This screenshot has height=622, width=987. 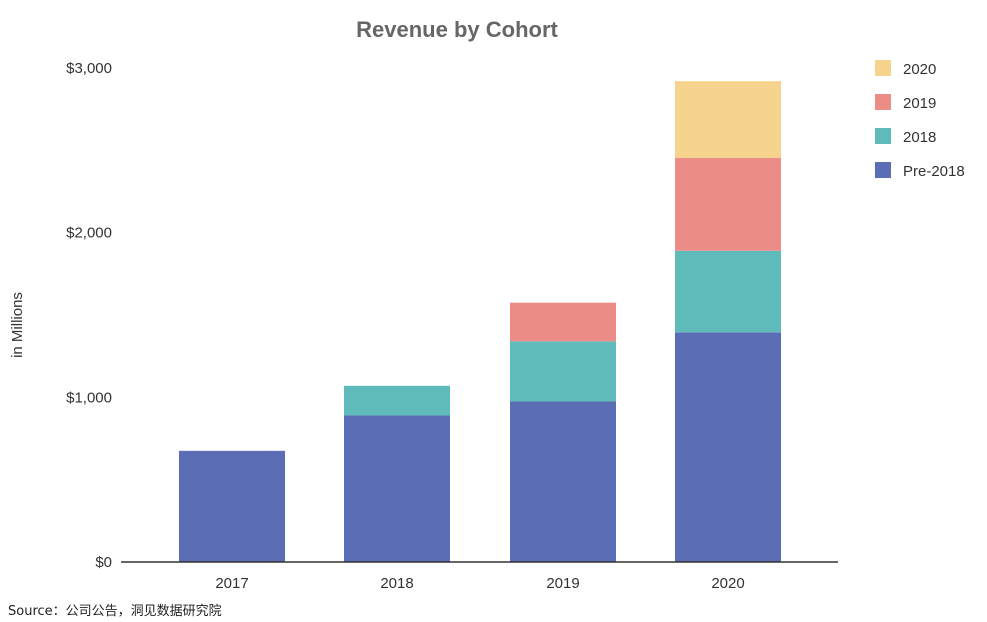 I want to click on y-tick-label: $0, so click(x=103, y=562).